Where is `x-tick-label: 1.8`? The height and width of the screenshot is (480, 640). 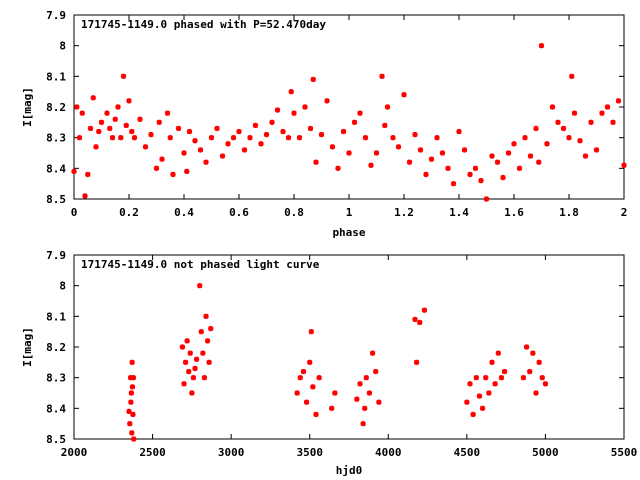 x-tick-label: 1.8 is located at coordinates (569, 212).